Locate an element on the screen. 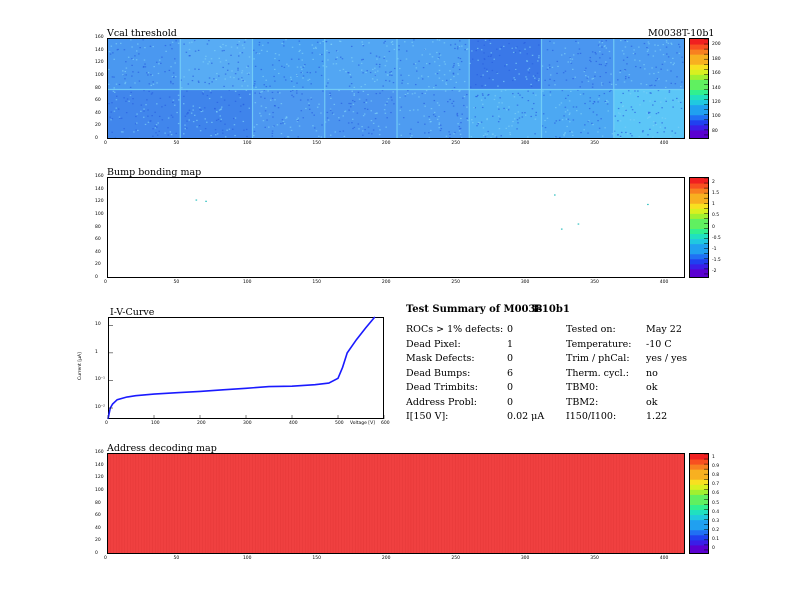  bump-y-tick: 40 is located at coordinates (98, 252).